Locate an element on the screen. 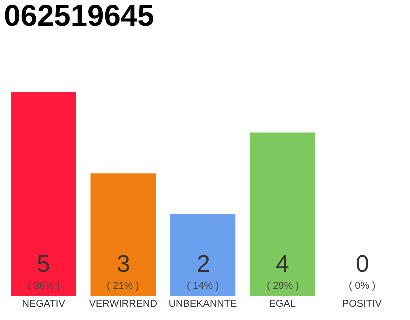 This screenshot has height=320, width=410. x-tick-label: VERWIRREND is located at coordinates (123, 304).